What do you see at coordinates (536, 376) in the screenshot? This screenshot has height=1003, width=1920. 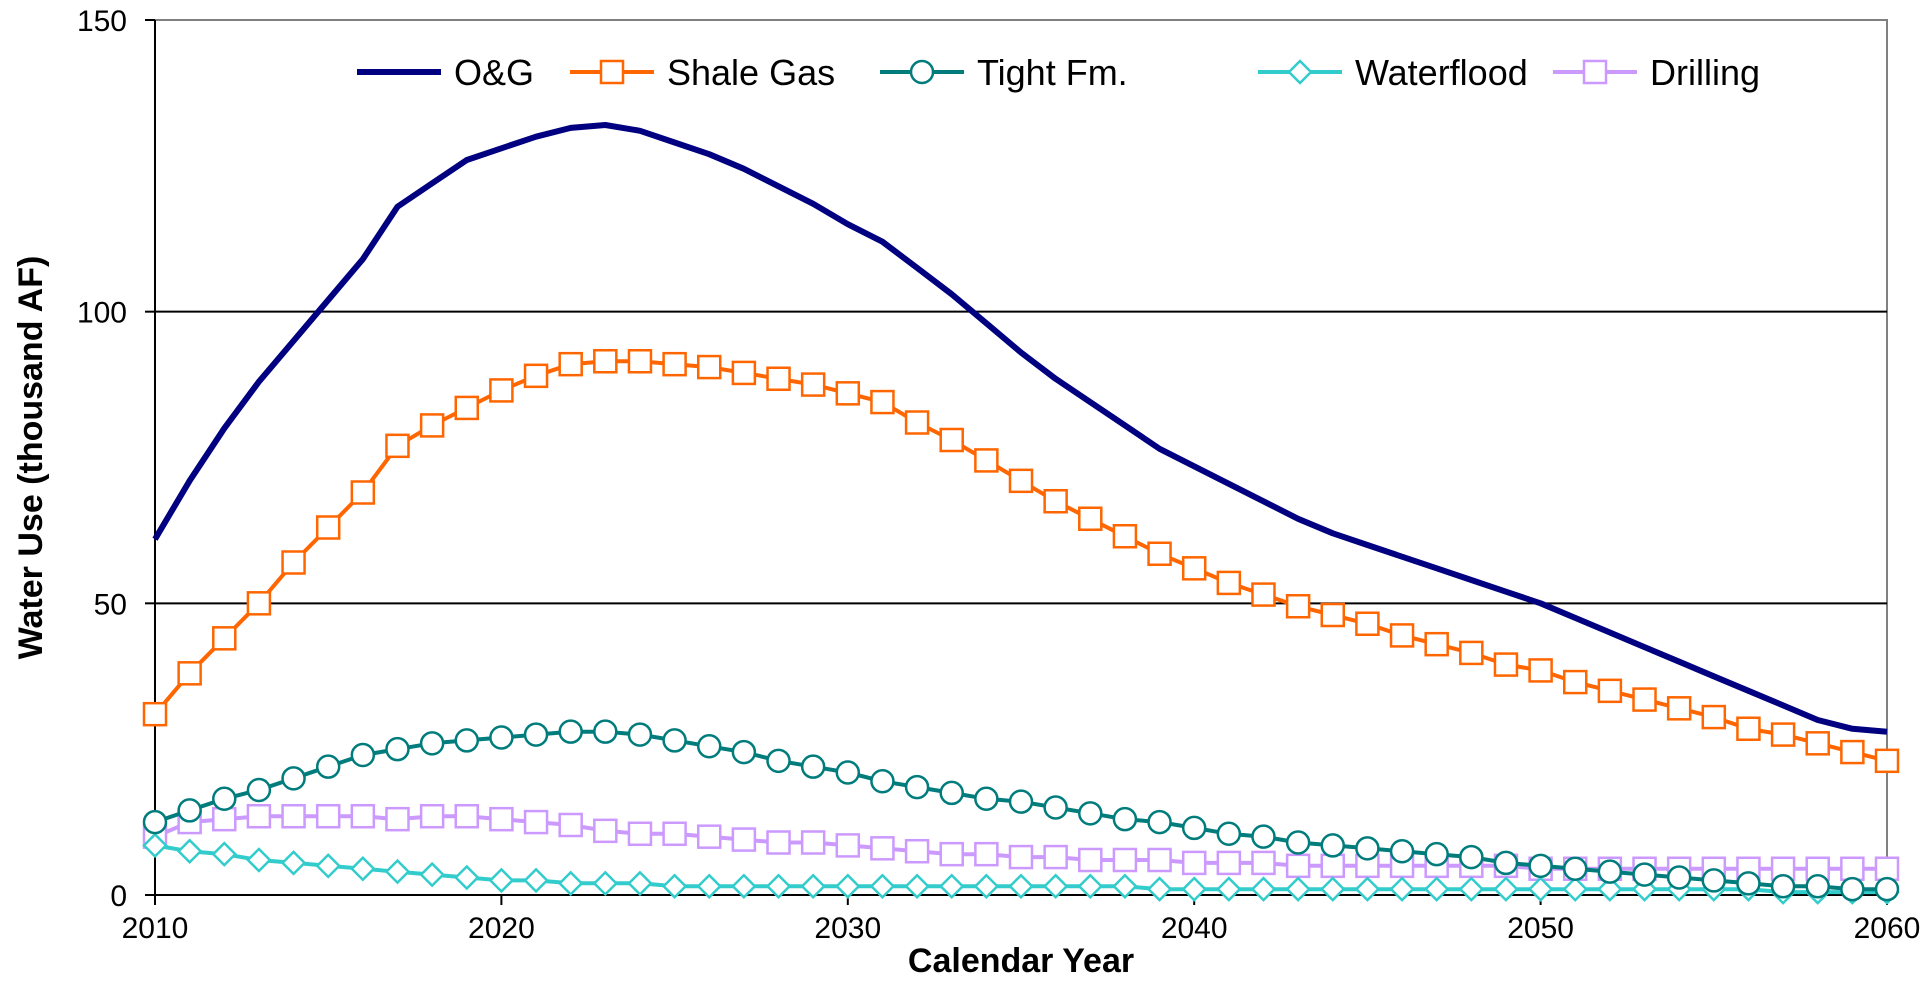 I see `data-point-shale-gas-2021` at bounding box center [536, 376].